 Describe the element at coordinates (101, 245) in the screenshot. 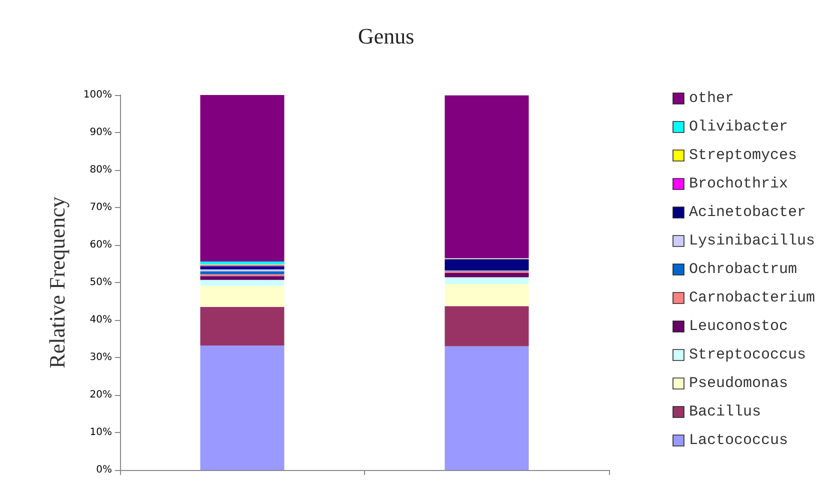

I see `y-tick-label: 60%` at that location.